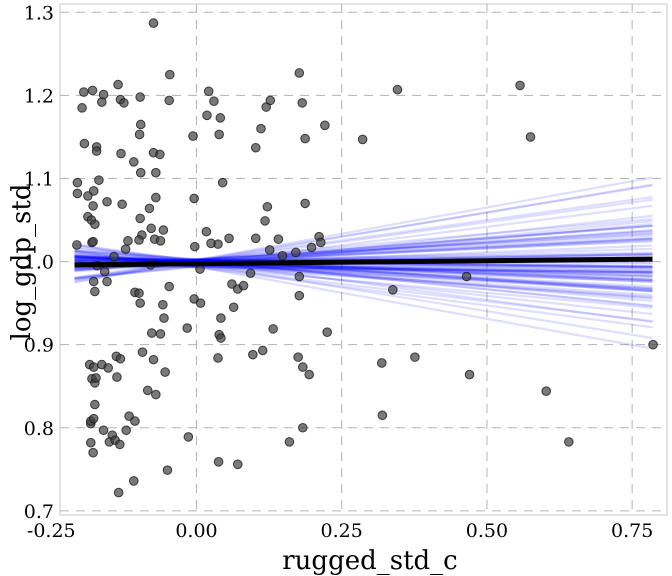  I want to click on x-tick-label: -0.25, so click(51, 531).